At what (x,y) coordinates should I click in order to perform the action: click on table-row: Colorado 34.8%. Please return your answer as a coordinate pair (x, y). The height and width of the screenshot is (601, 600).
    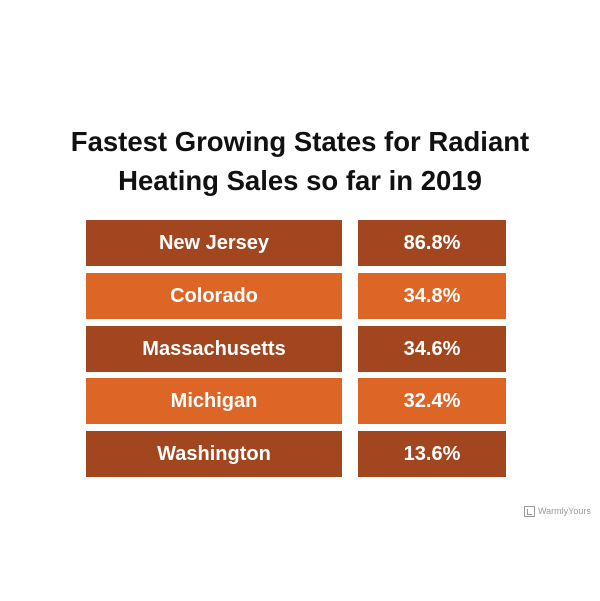
    Looking at the image, I should click on (296, 296).